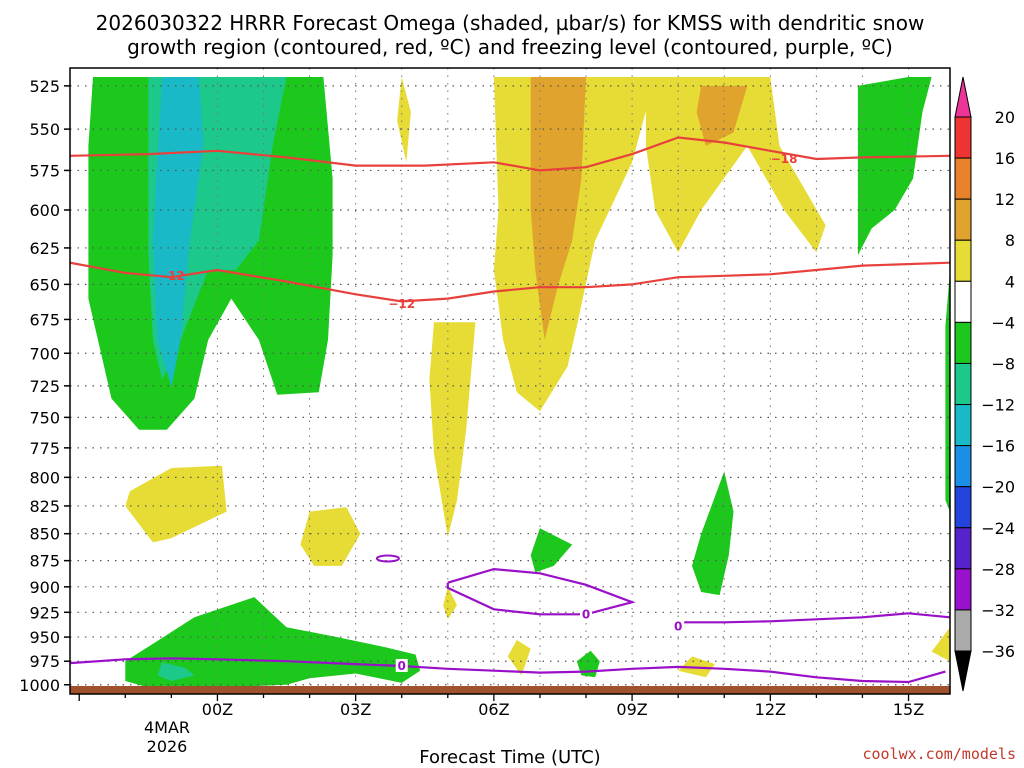 Image resolution: width=1024 pixels, height=768 pixels. I want to click on x-axis-label: Forecast Time (UTC), so click(509, 757).